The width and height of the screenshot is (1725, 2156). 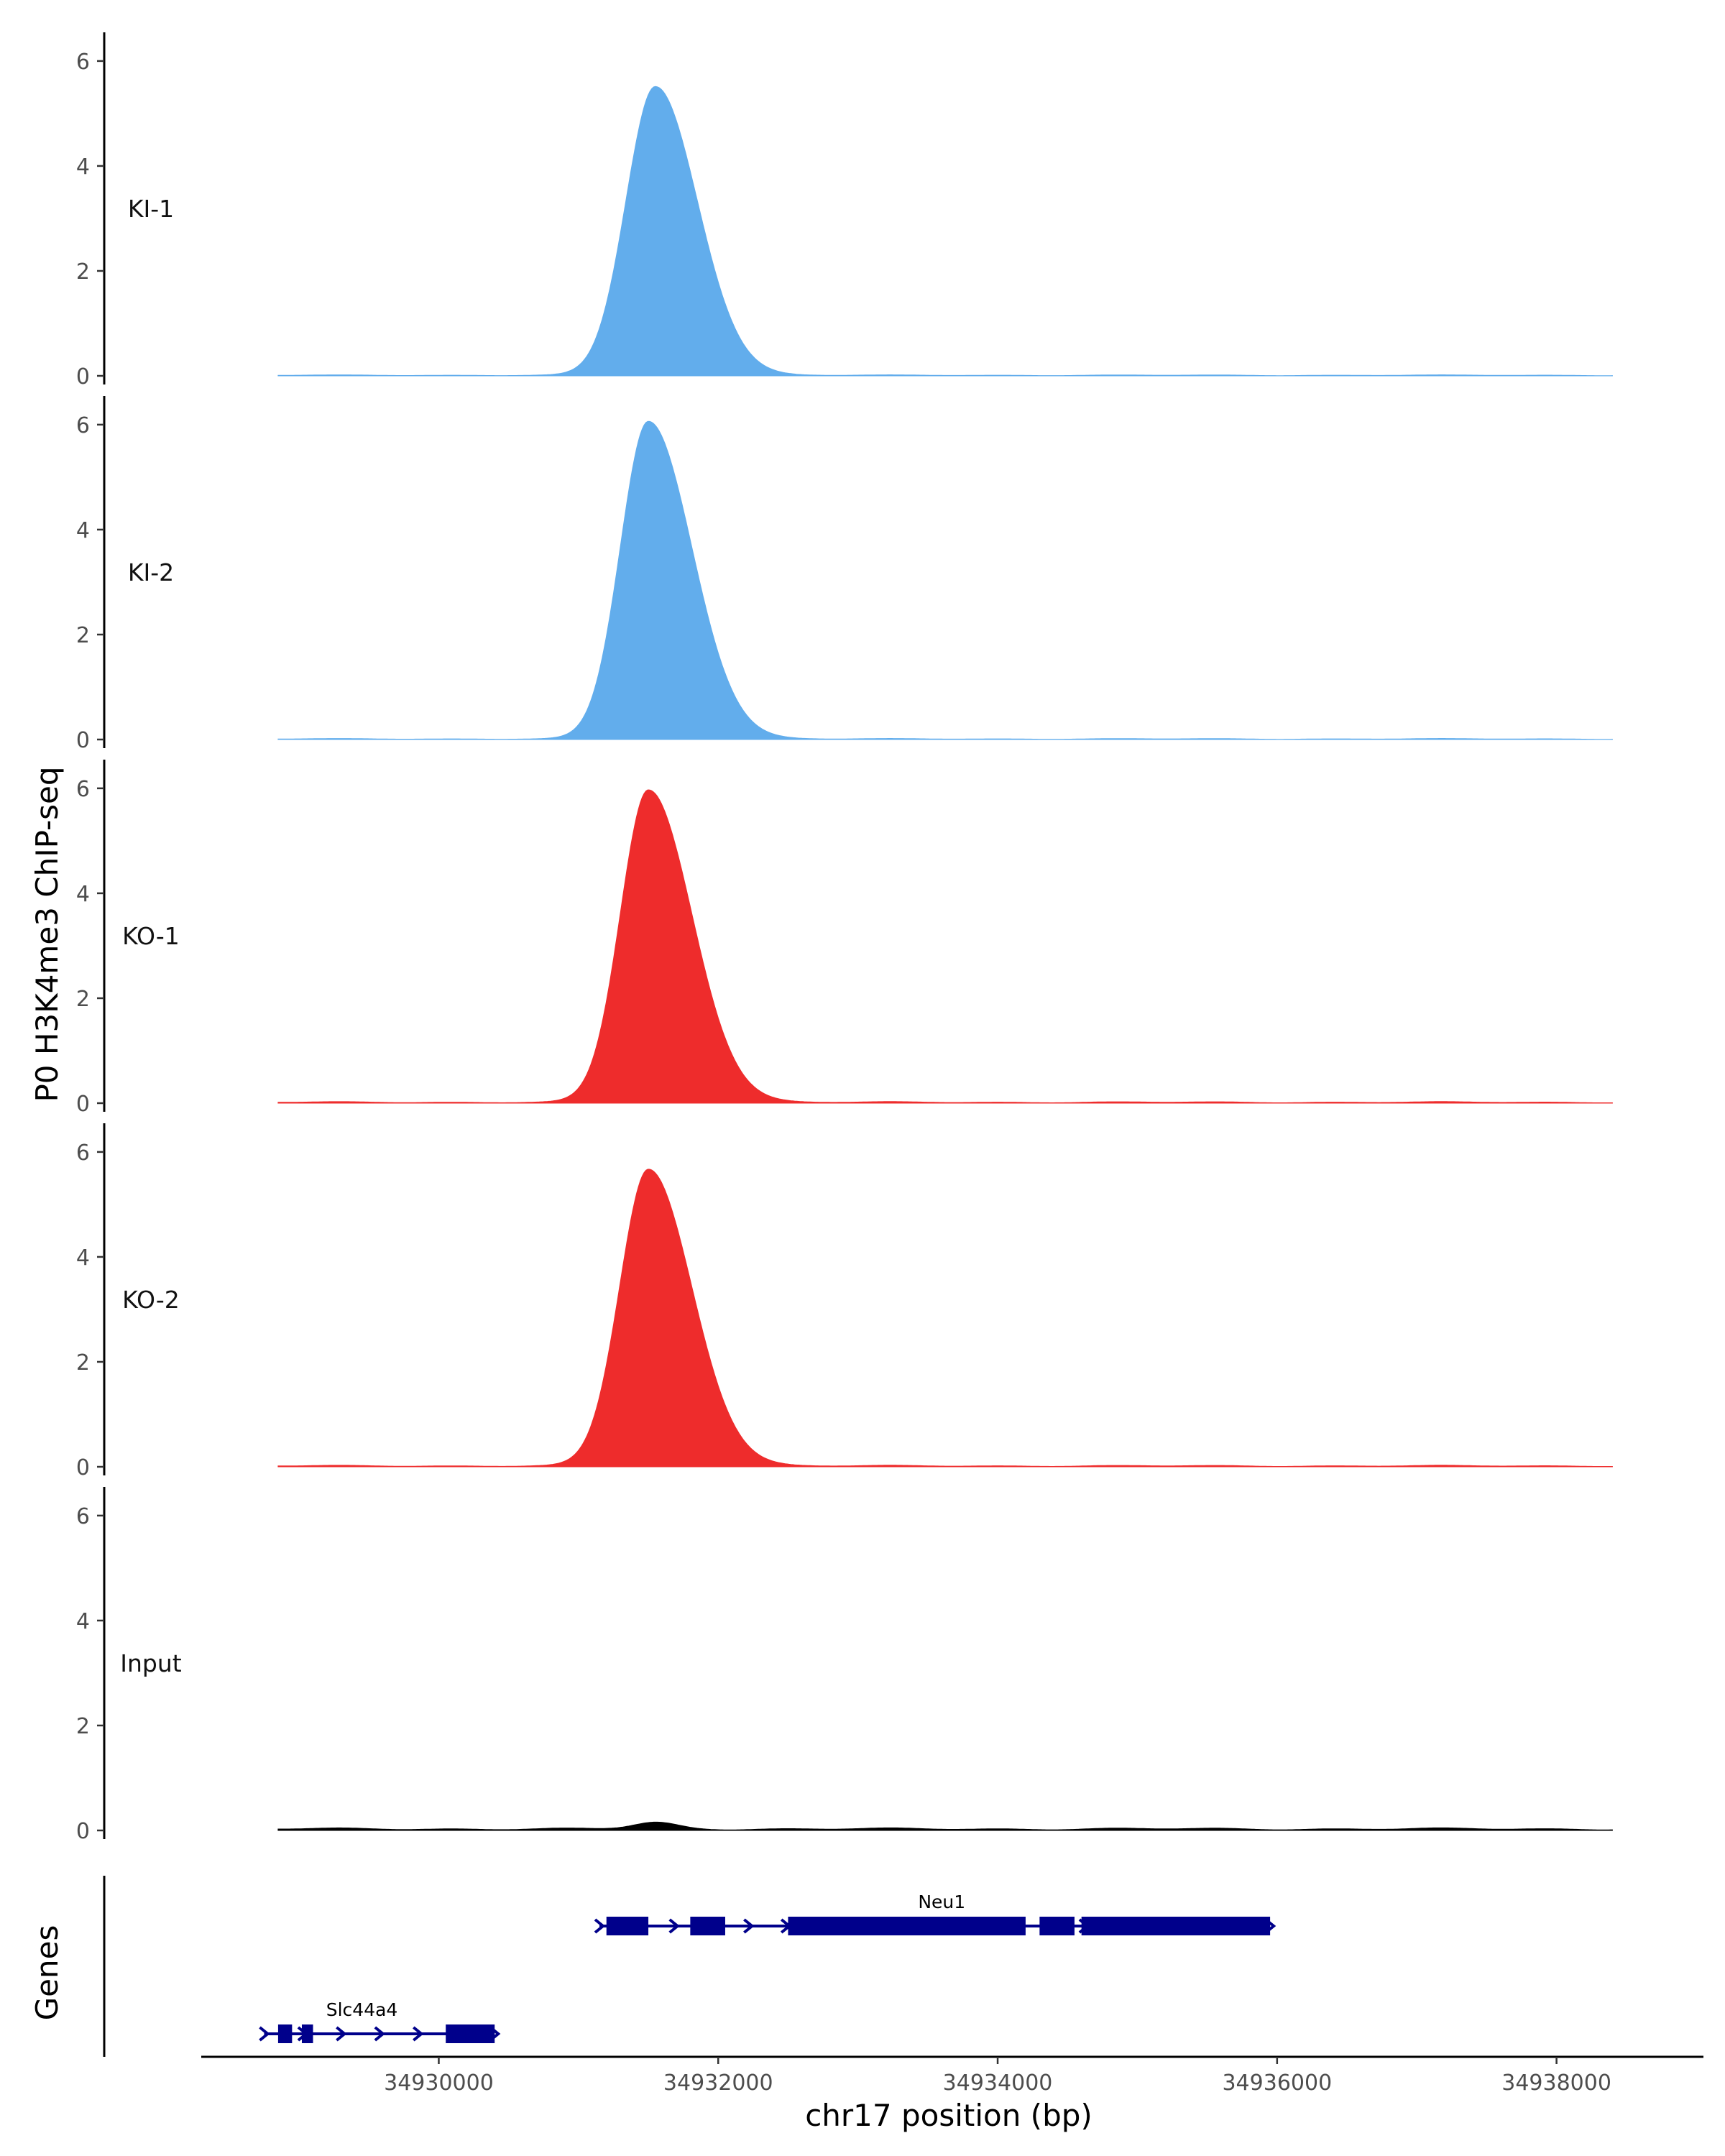 What do you see at coordinates (948, 2115) in the screenshot?
I see `x-axis-title: chr17 position (bp)` at bounding box center [948, 2115].